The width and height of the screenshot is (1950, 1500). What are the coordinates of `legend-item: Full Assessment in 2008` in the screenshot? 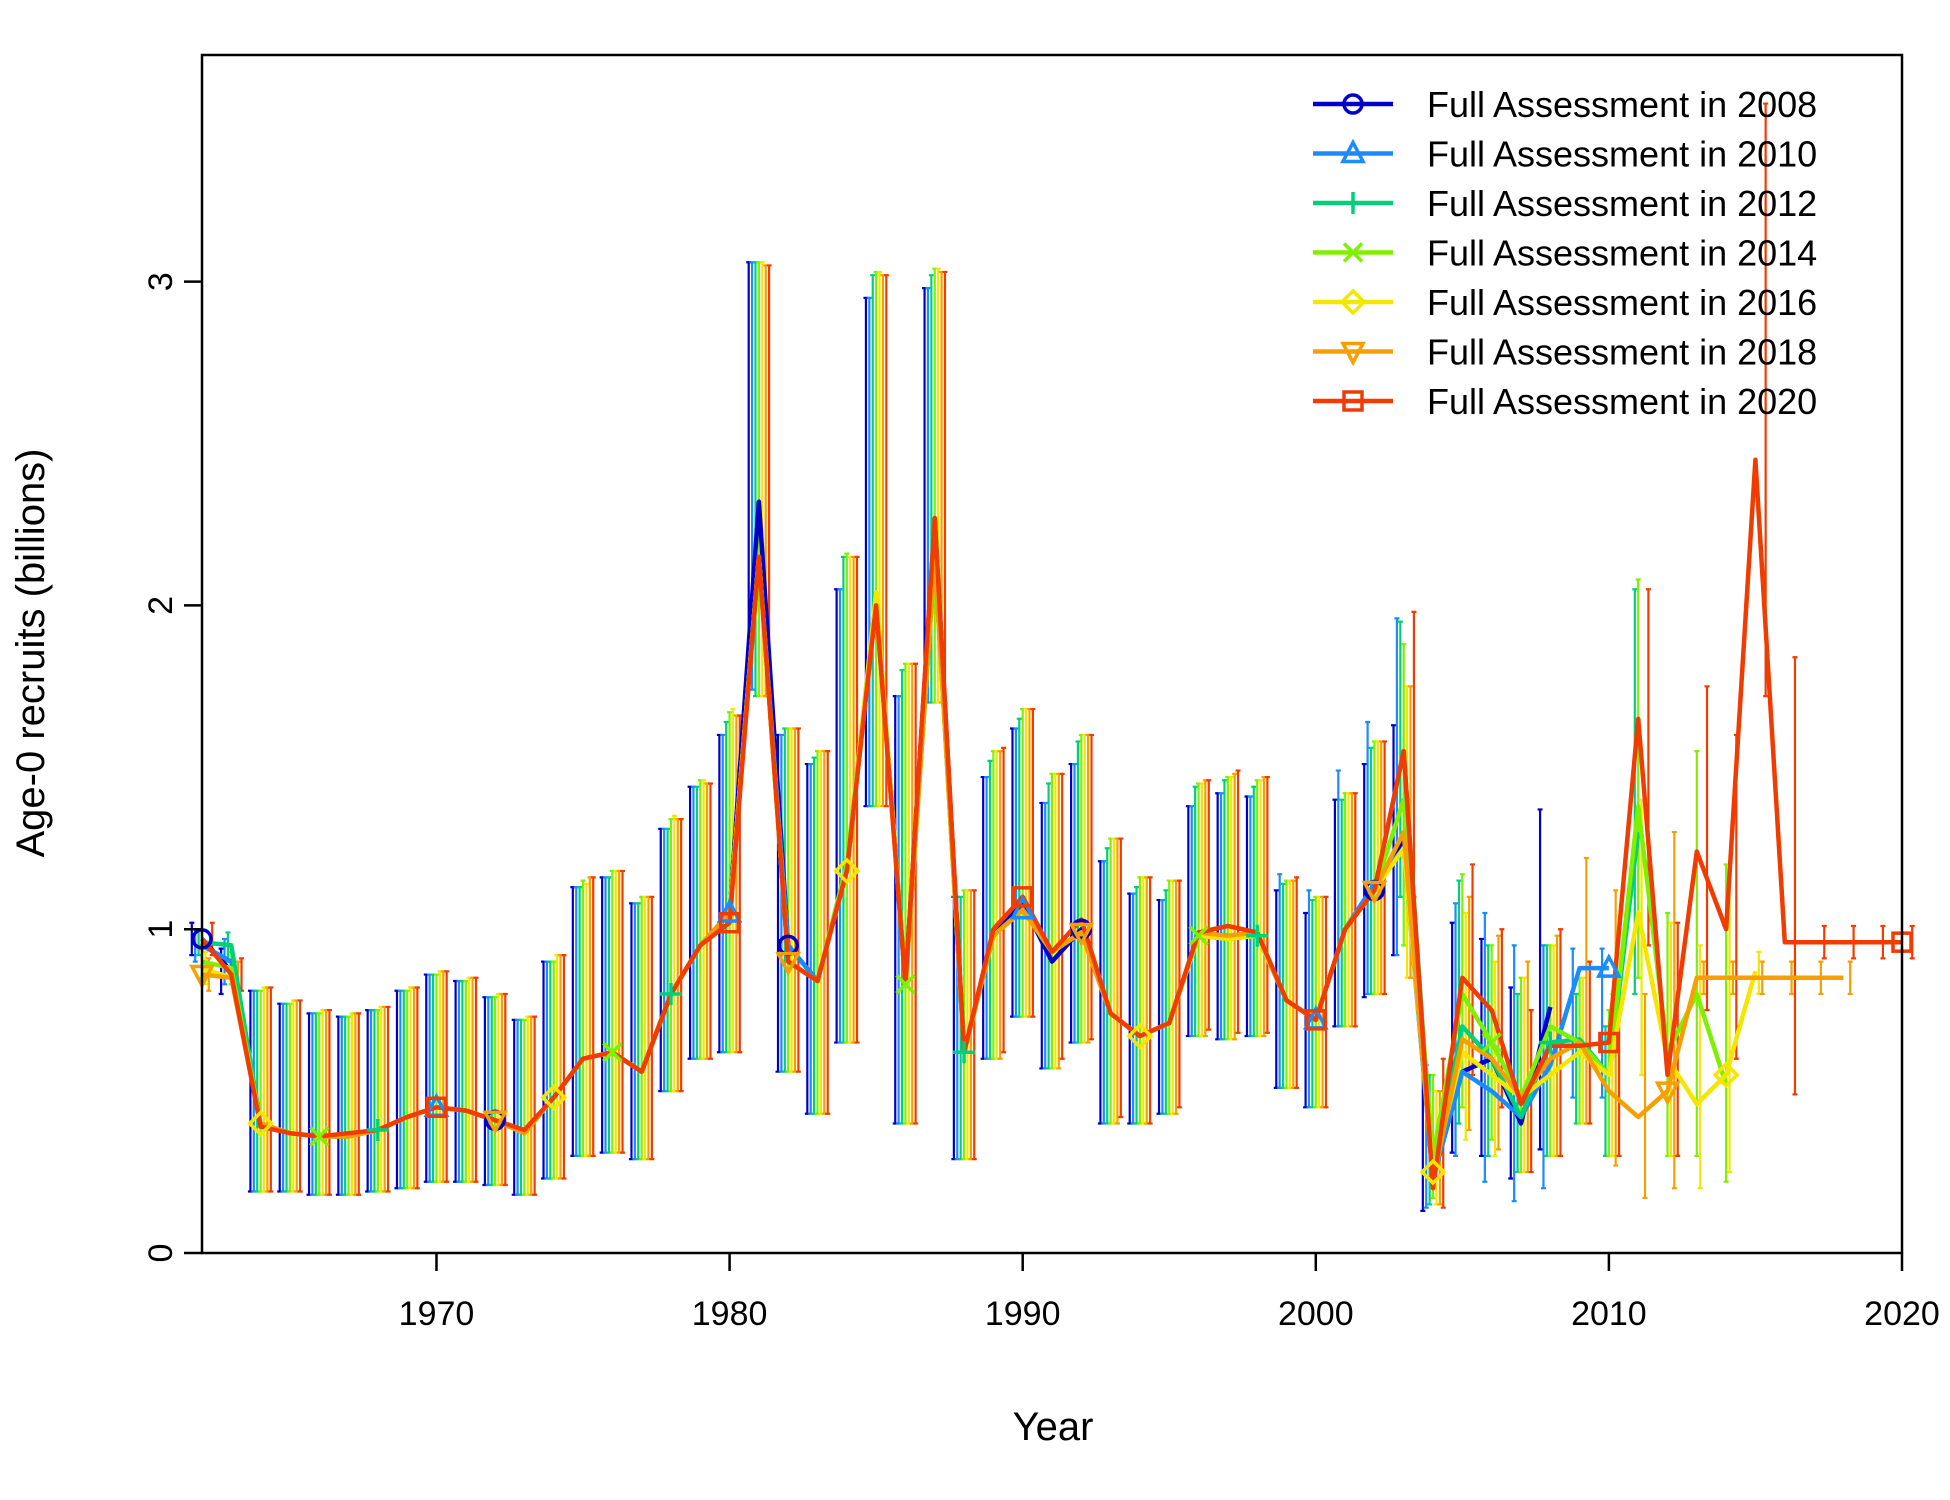 It's located at (1565, 104).